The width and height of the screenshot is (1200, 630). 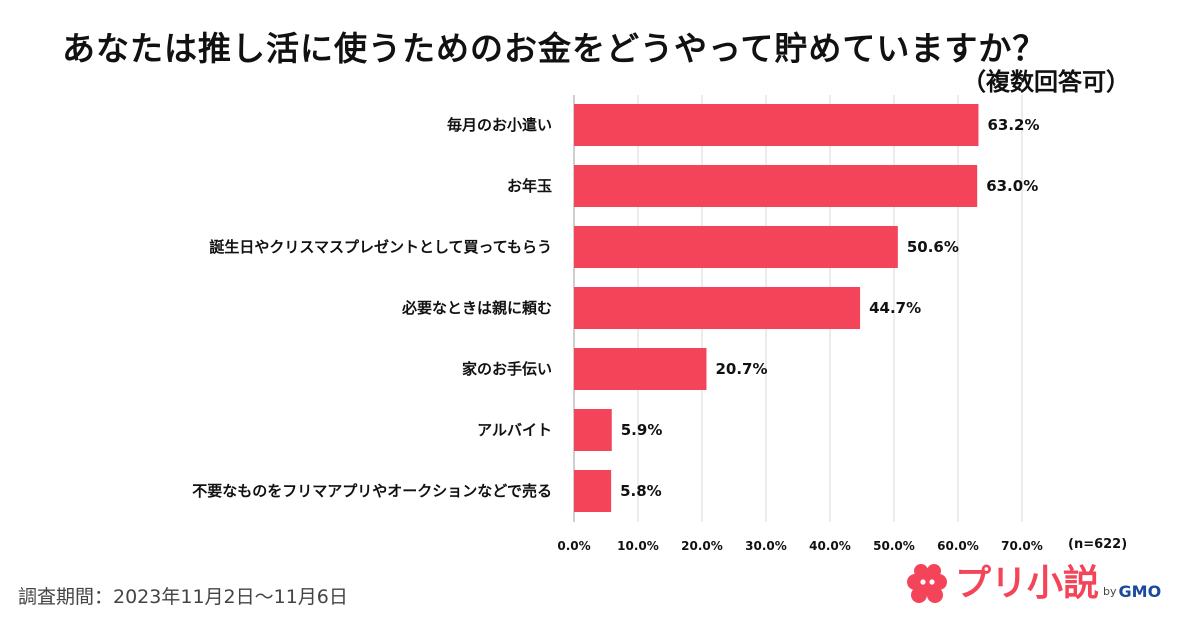 What do you see at coordinates (927, 583) in the screenshot?
I see `cloud-burst-icon` at bounding box center [927, 583].